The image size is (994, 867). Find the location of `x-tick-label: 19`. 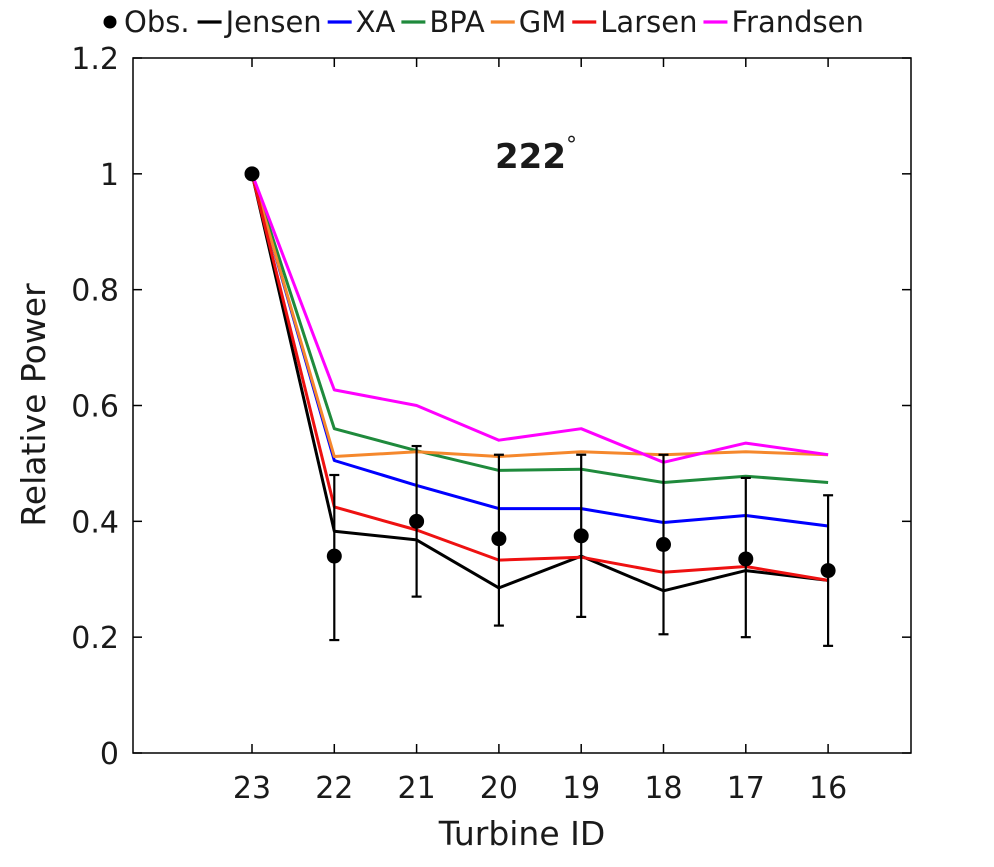

x-tick-label: 19 is located at coordinates (581, 788).